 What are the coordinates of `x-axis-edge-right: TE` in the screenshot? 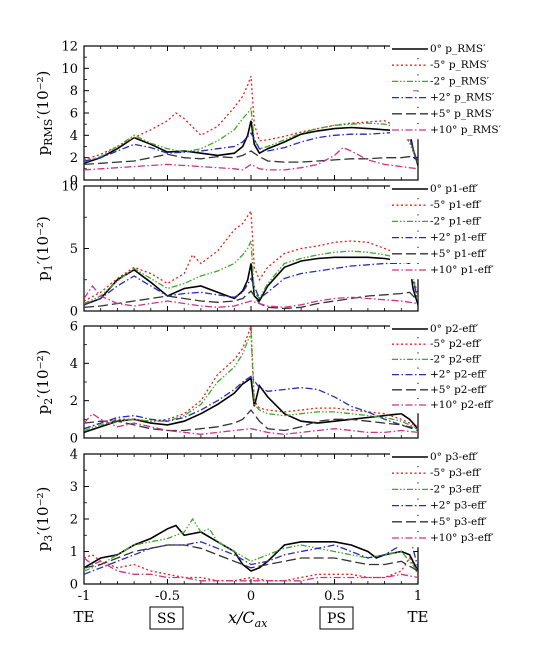 It's located at (418, 617).